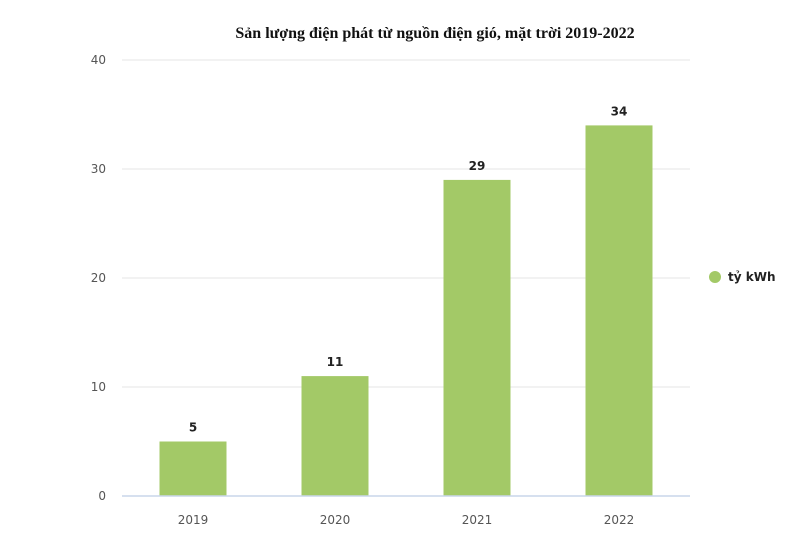  I want to click on legend: tỷ kWh, so click(742, 277).